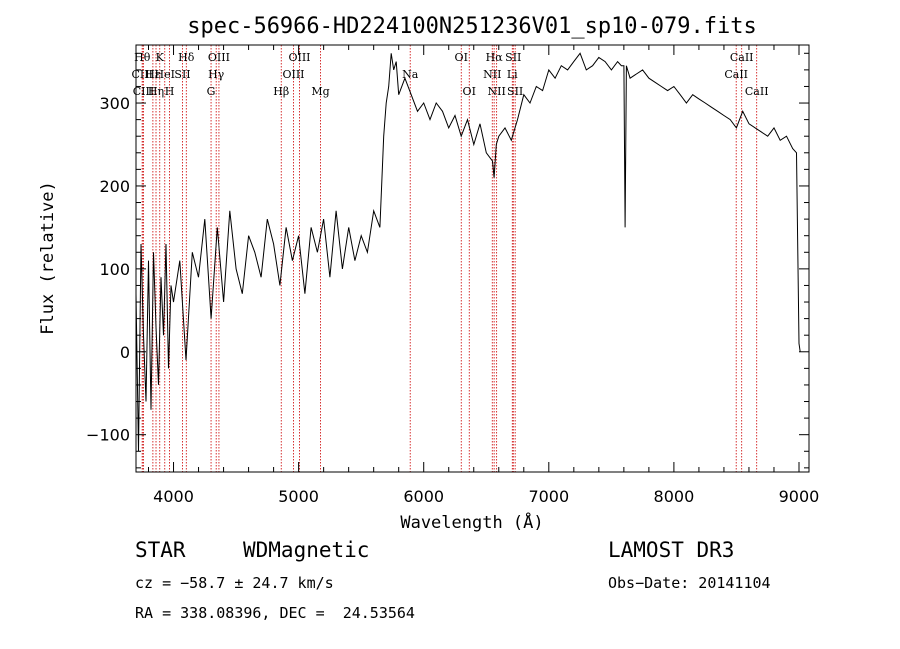  Describe the element at coordinates (165, 74) in the screenshot. I see `line-label-6: HeI` at that location.